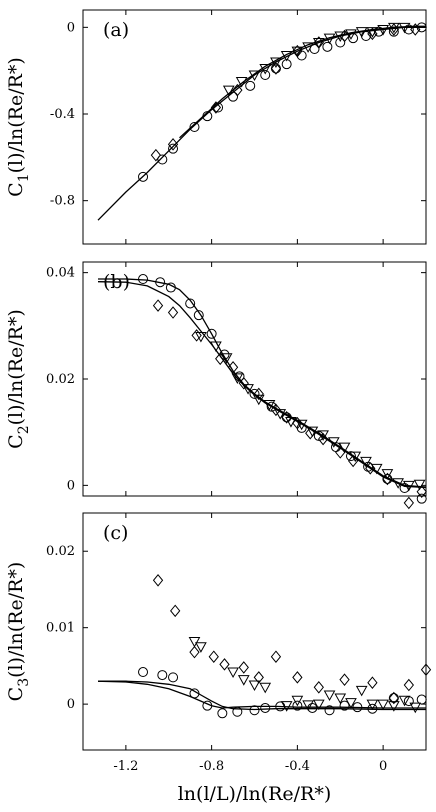  What do you see at coordinates (71, 485) in the screenshot?
I see `y-tick-label: 0` at bounding box center [71, 485].